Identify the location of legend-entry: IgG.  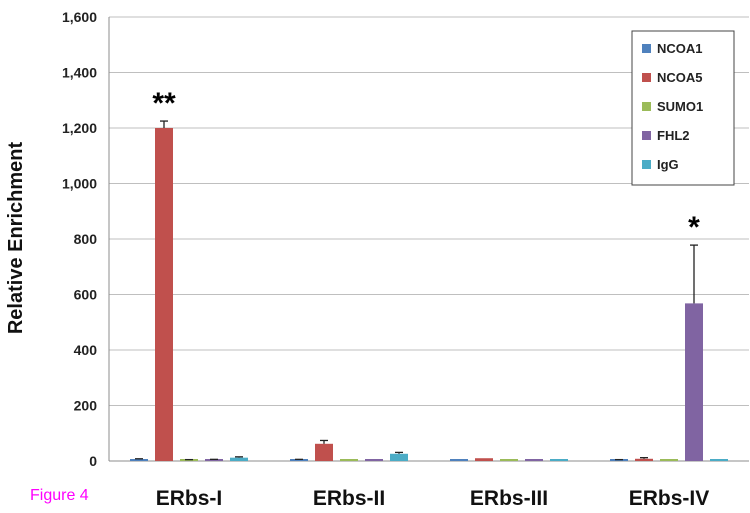
(668, 164).